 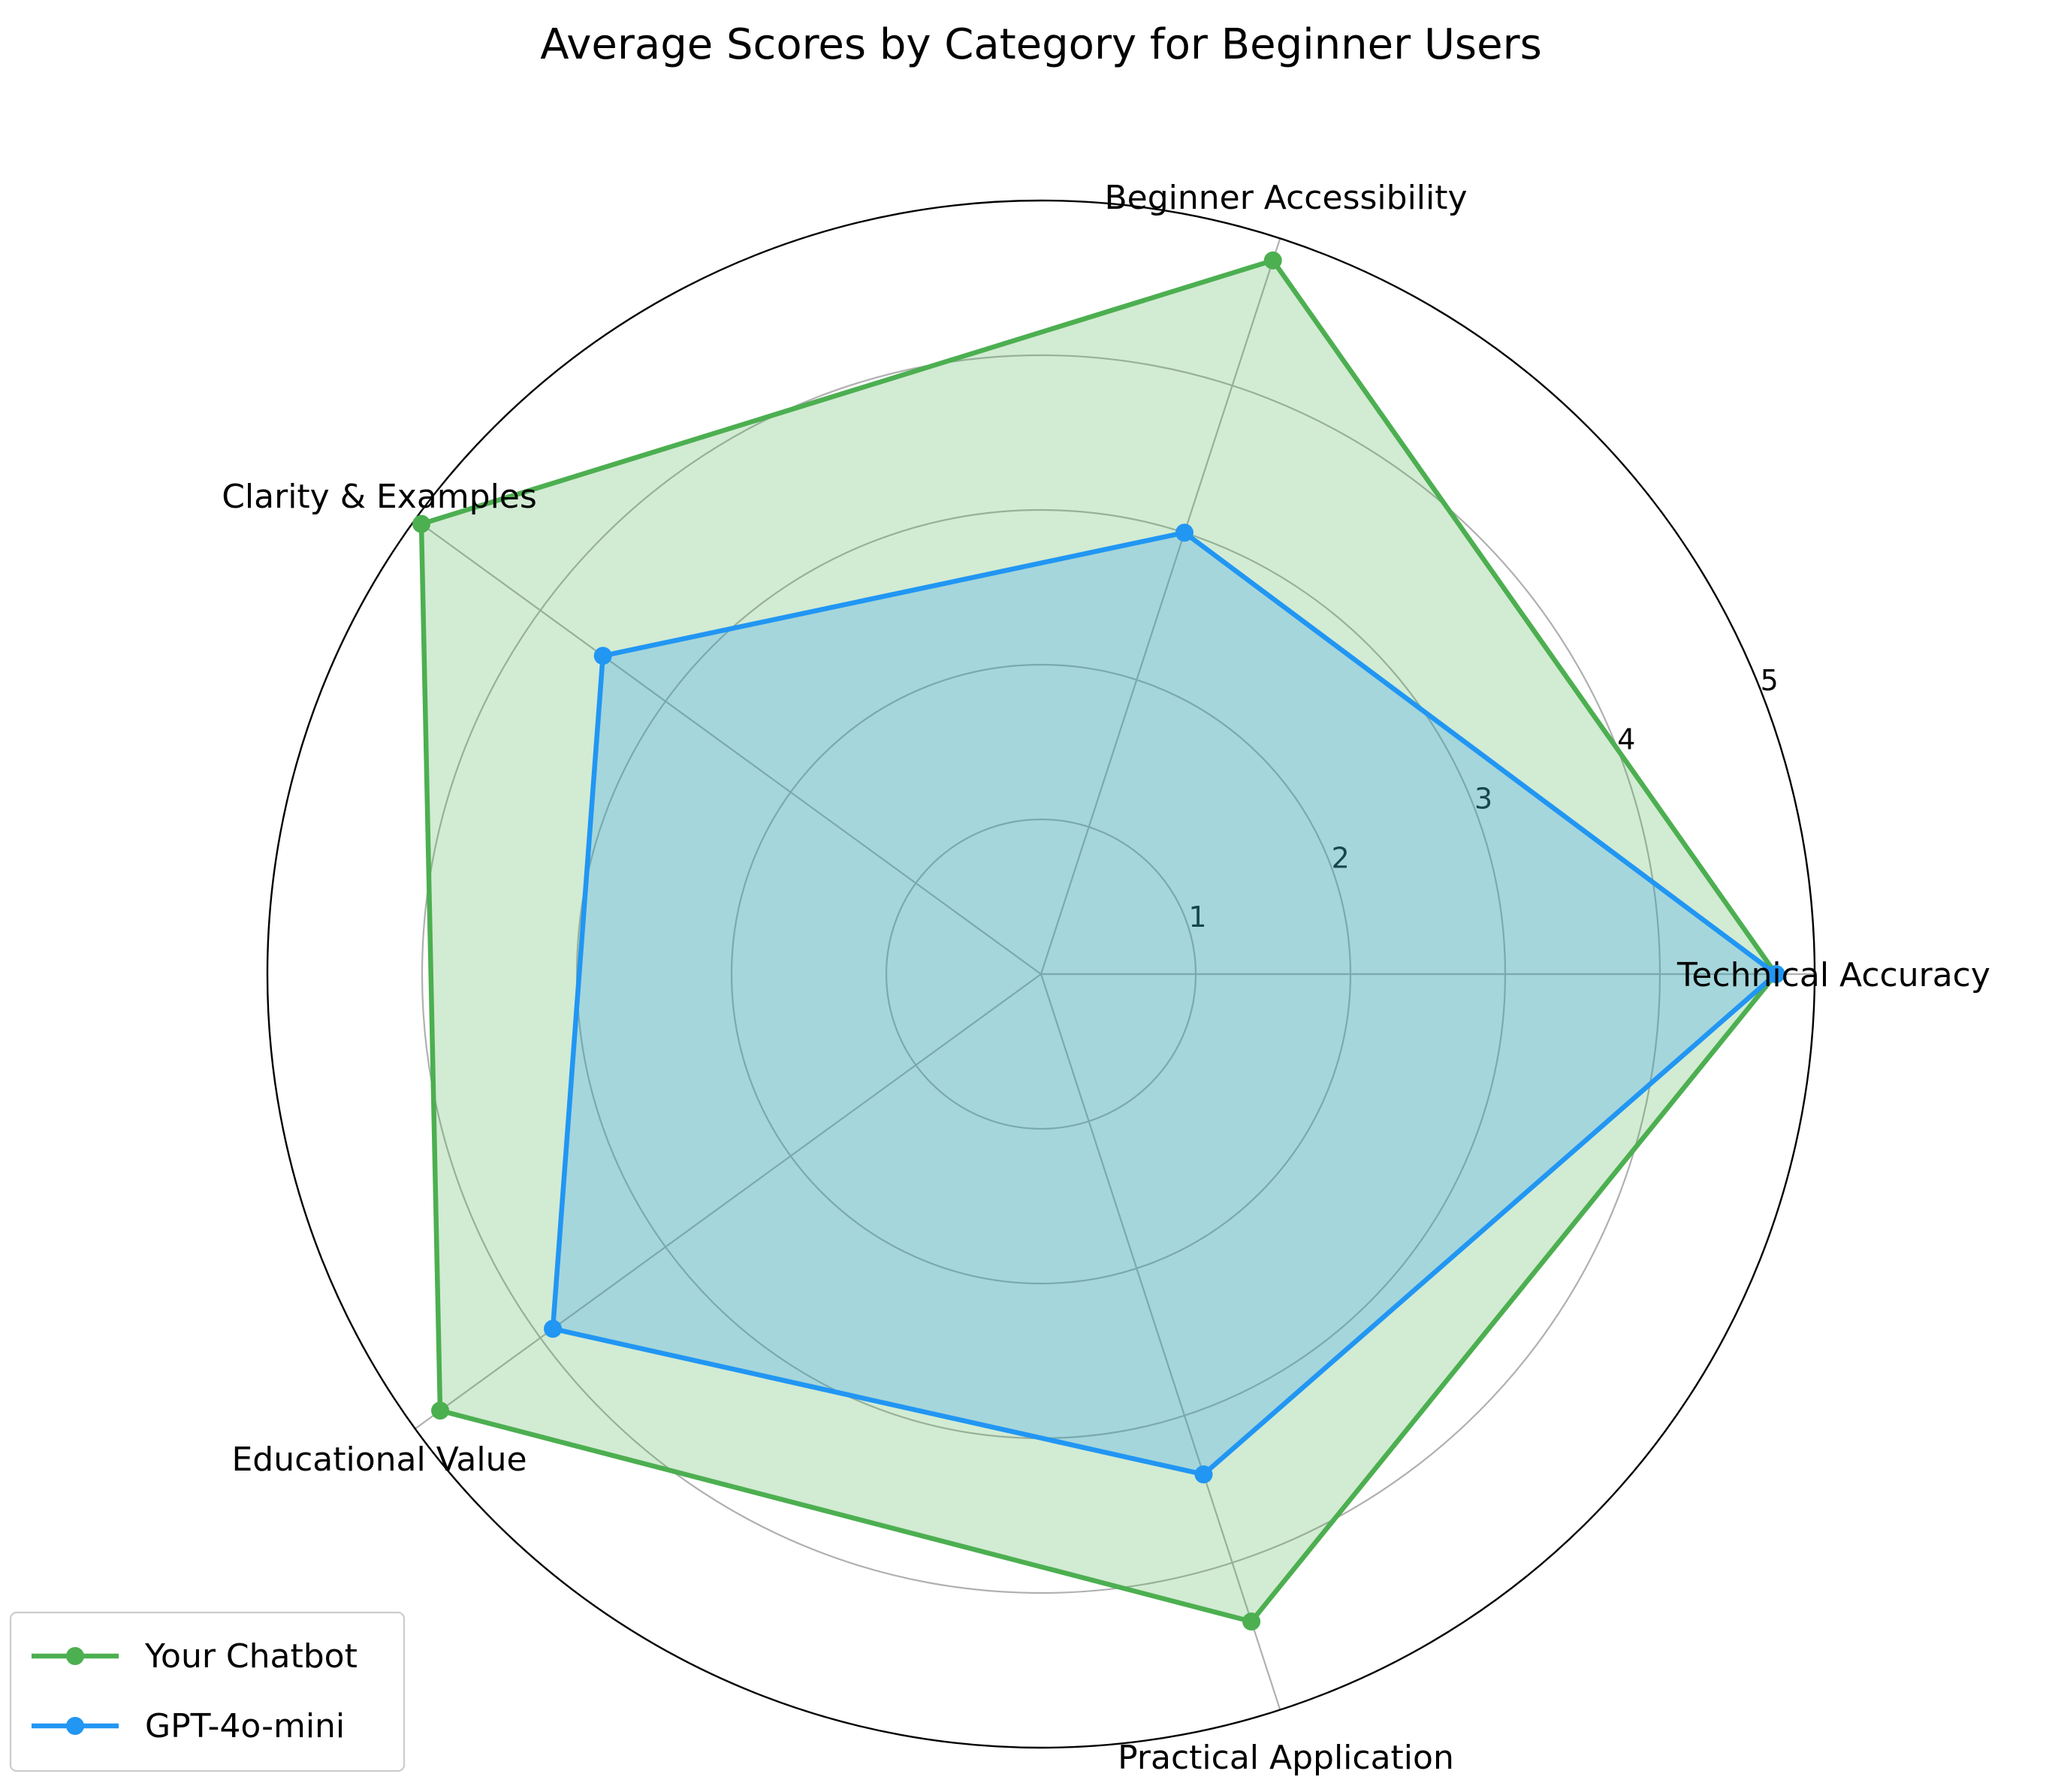 I want to click on legend: Your Chatbot GPT-4o-mini, so click(x=207, y=1691).